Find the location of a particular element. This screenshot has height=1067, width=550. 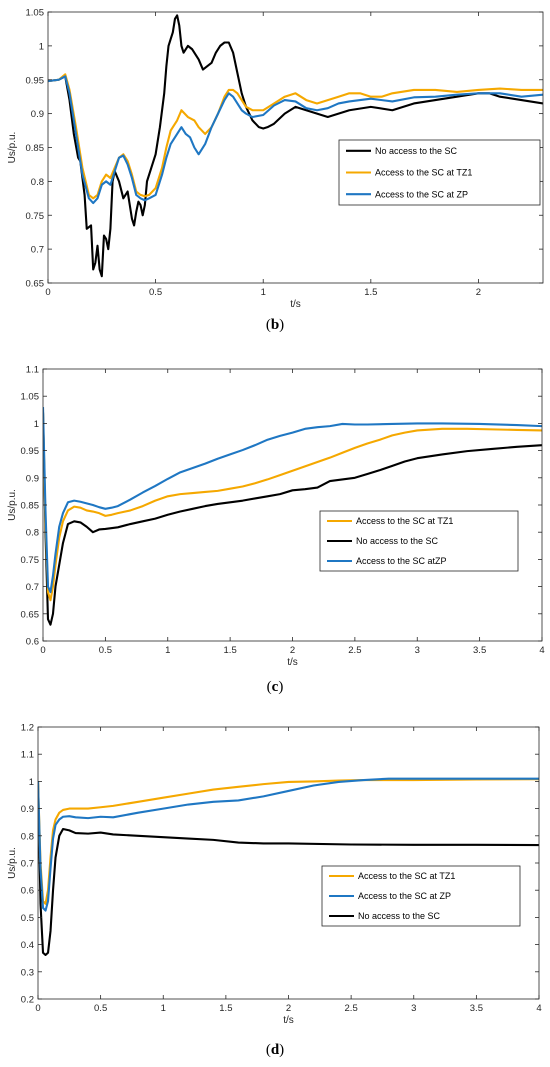

y-tick-label: 1.2 is located at coordinates (27, 728).